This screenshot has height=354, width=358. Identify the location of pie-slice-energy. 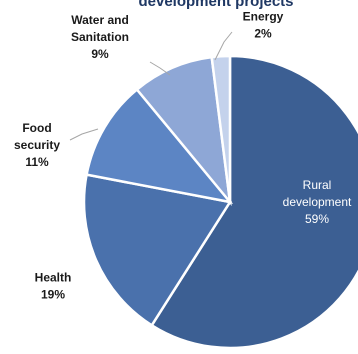
(221, 128).